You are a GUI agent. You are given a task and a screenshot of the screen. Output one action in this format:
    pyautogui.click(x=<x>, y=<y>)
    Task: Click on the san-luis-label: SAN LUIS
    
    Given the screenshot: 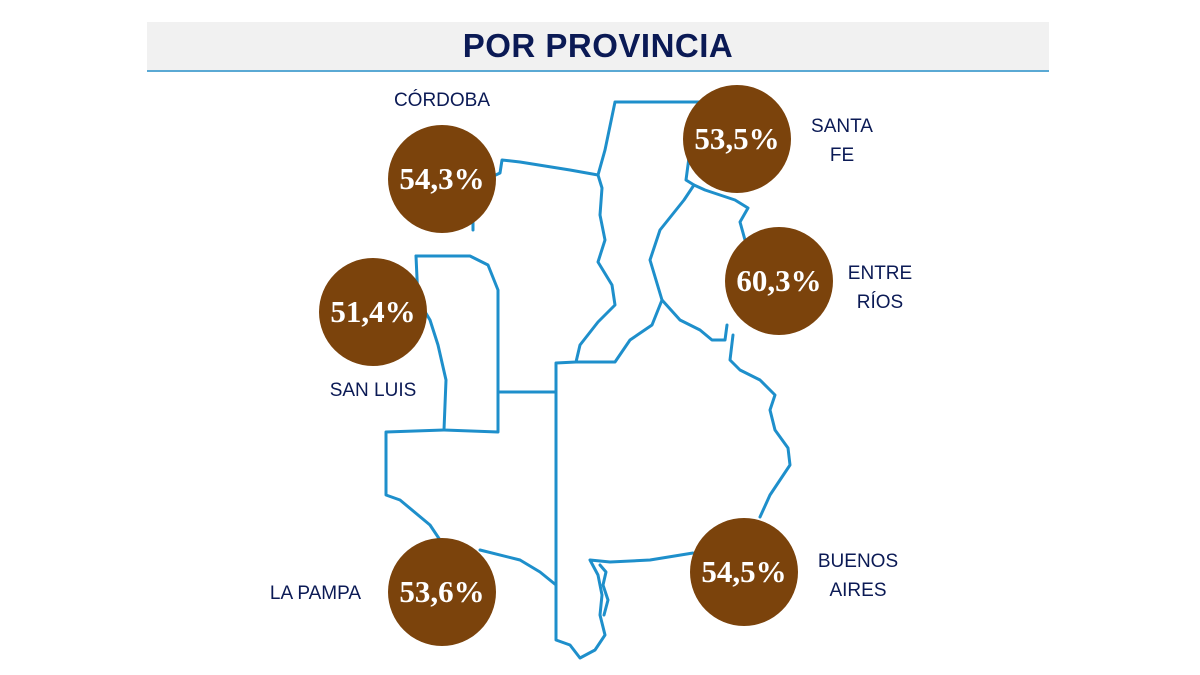 What is the action you would take?
    pyautogui.click(x=373, y=390)
    